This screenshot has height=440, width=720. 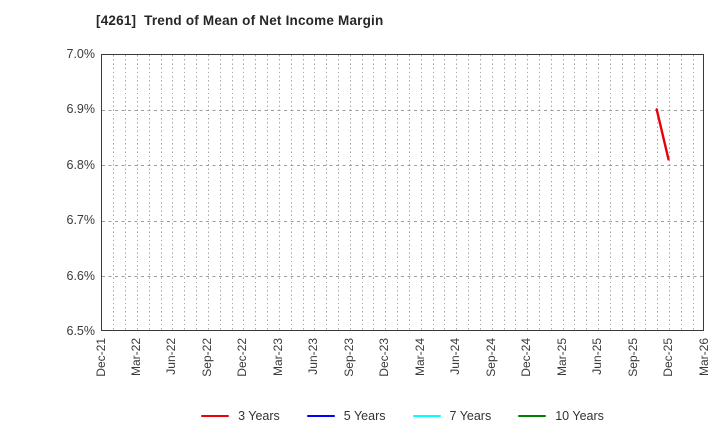 I want to click on legend-item-10-years: 10 Years, so click(x=561, y=416).